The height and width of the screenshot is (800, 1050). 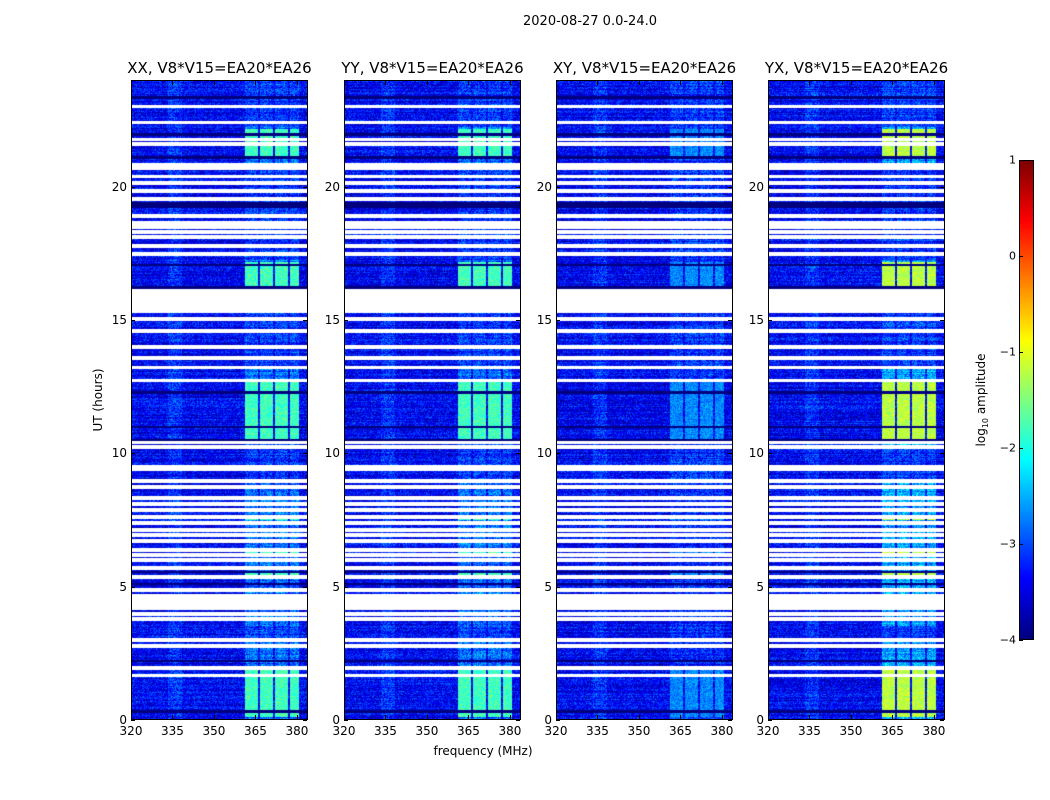 I want to click on panel-title: YX, V8*V15=EA20*EA26, so click(x=856, y=68).